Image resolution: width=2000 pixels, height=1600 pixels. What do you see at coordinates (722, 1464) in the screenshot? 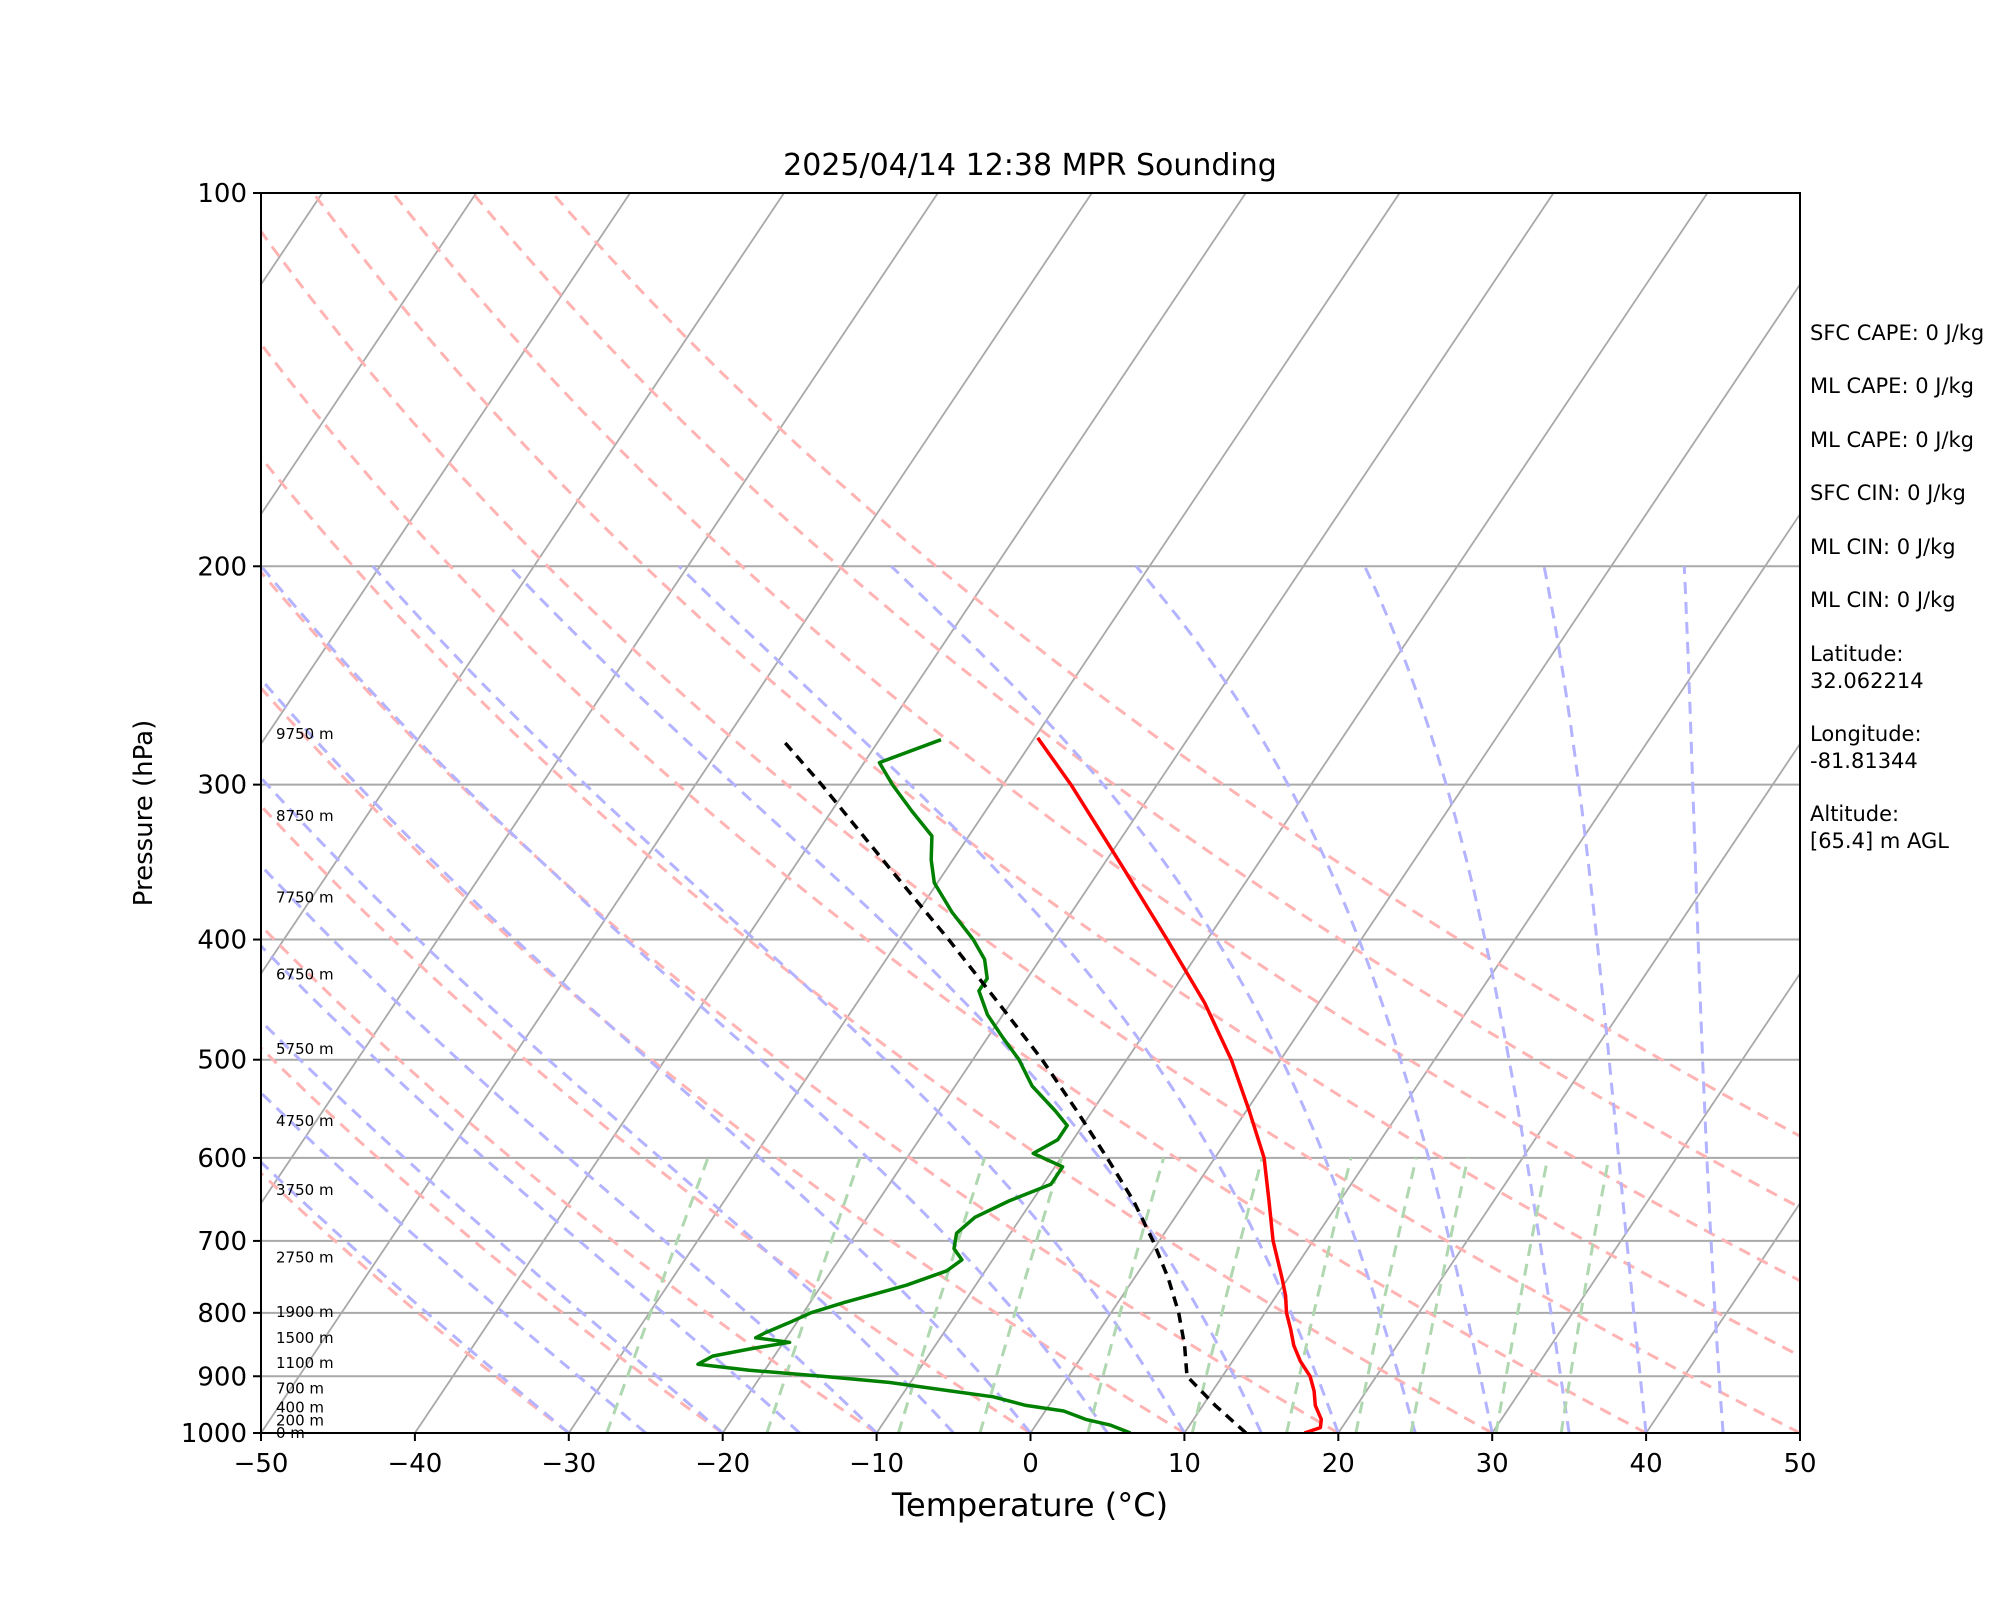
I see `x-tick-label: −20` at bounding box center [722, 1464].